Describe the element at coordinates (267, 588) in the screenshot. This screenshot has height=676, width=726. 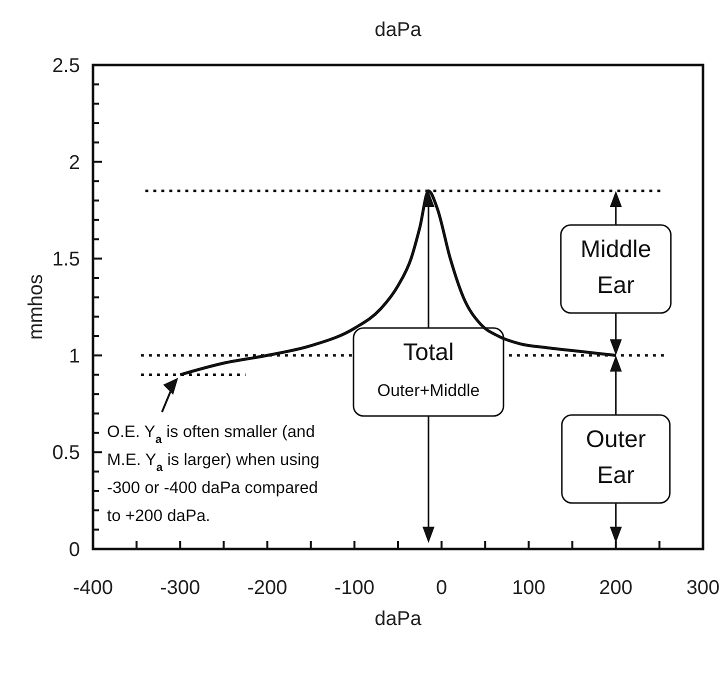
I see `x-tick-label: -200` at that location.